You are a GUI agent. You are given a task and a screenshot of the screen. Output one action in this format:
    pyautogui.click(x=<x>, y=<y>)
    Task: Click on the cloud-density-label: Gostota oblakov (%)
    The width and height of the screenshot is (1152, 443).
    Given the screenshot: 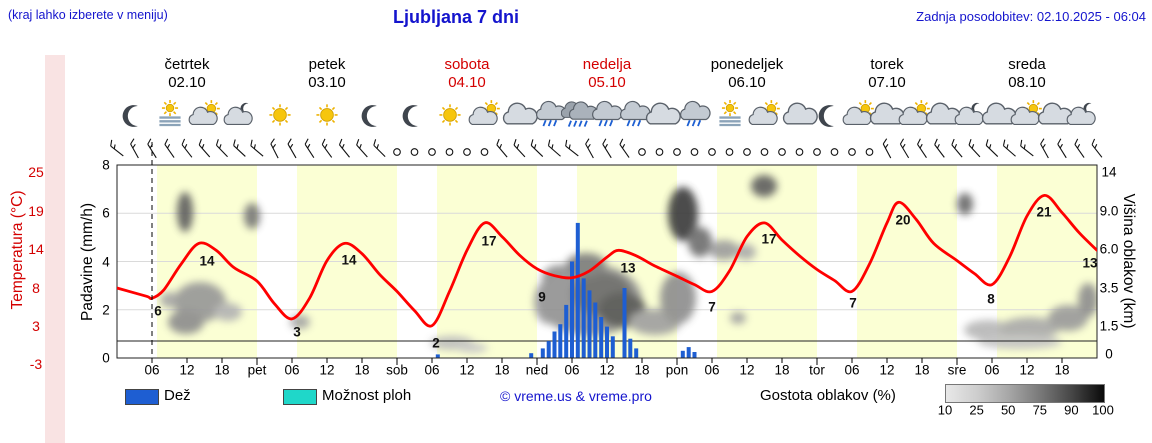 What is the action you would take?
    pyautogui.click(x=828, y=395)
    